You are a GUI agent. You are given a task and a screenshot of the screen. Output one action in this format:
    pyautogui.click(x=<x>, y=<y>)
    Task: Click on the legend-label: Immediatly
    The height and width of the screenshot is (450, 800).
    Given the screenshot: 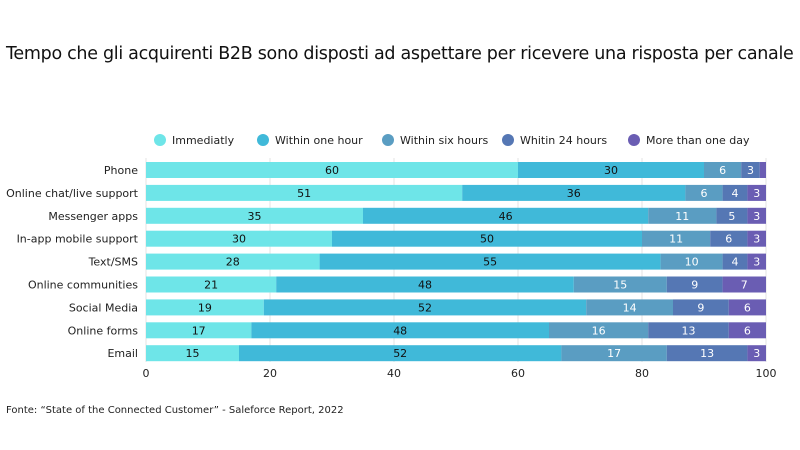 What is the action you would take?
    pyautogui.click(x=203, y=140)
    